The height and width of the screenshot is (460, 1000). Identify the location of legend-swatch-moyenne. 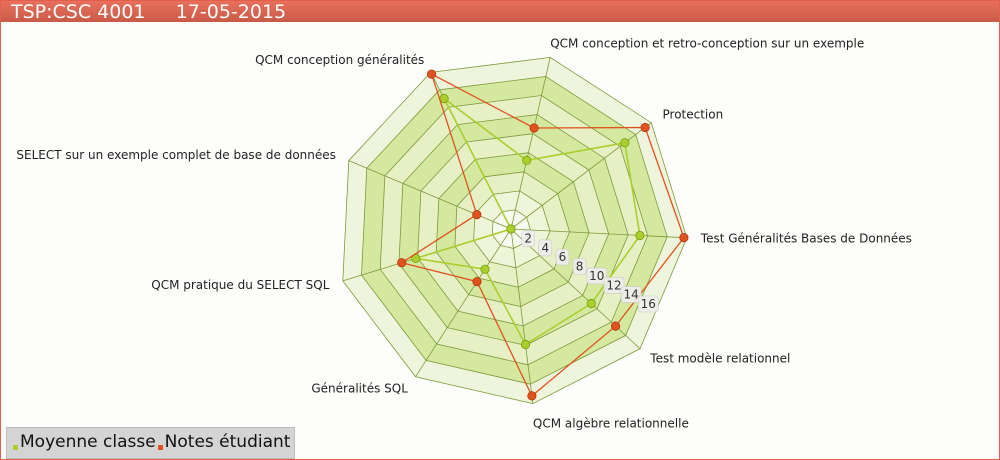
(15, 447).